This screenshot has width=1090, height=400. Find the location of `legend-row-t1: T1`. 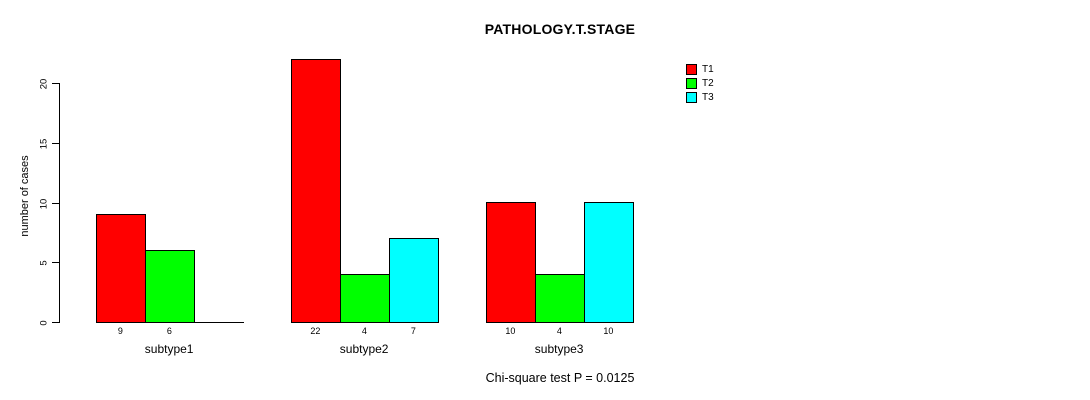

legend-row-t1: T1 is located at coordinates (700, 69).